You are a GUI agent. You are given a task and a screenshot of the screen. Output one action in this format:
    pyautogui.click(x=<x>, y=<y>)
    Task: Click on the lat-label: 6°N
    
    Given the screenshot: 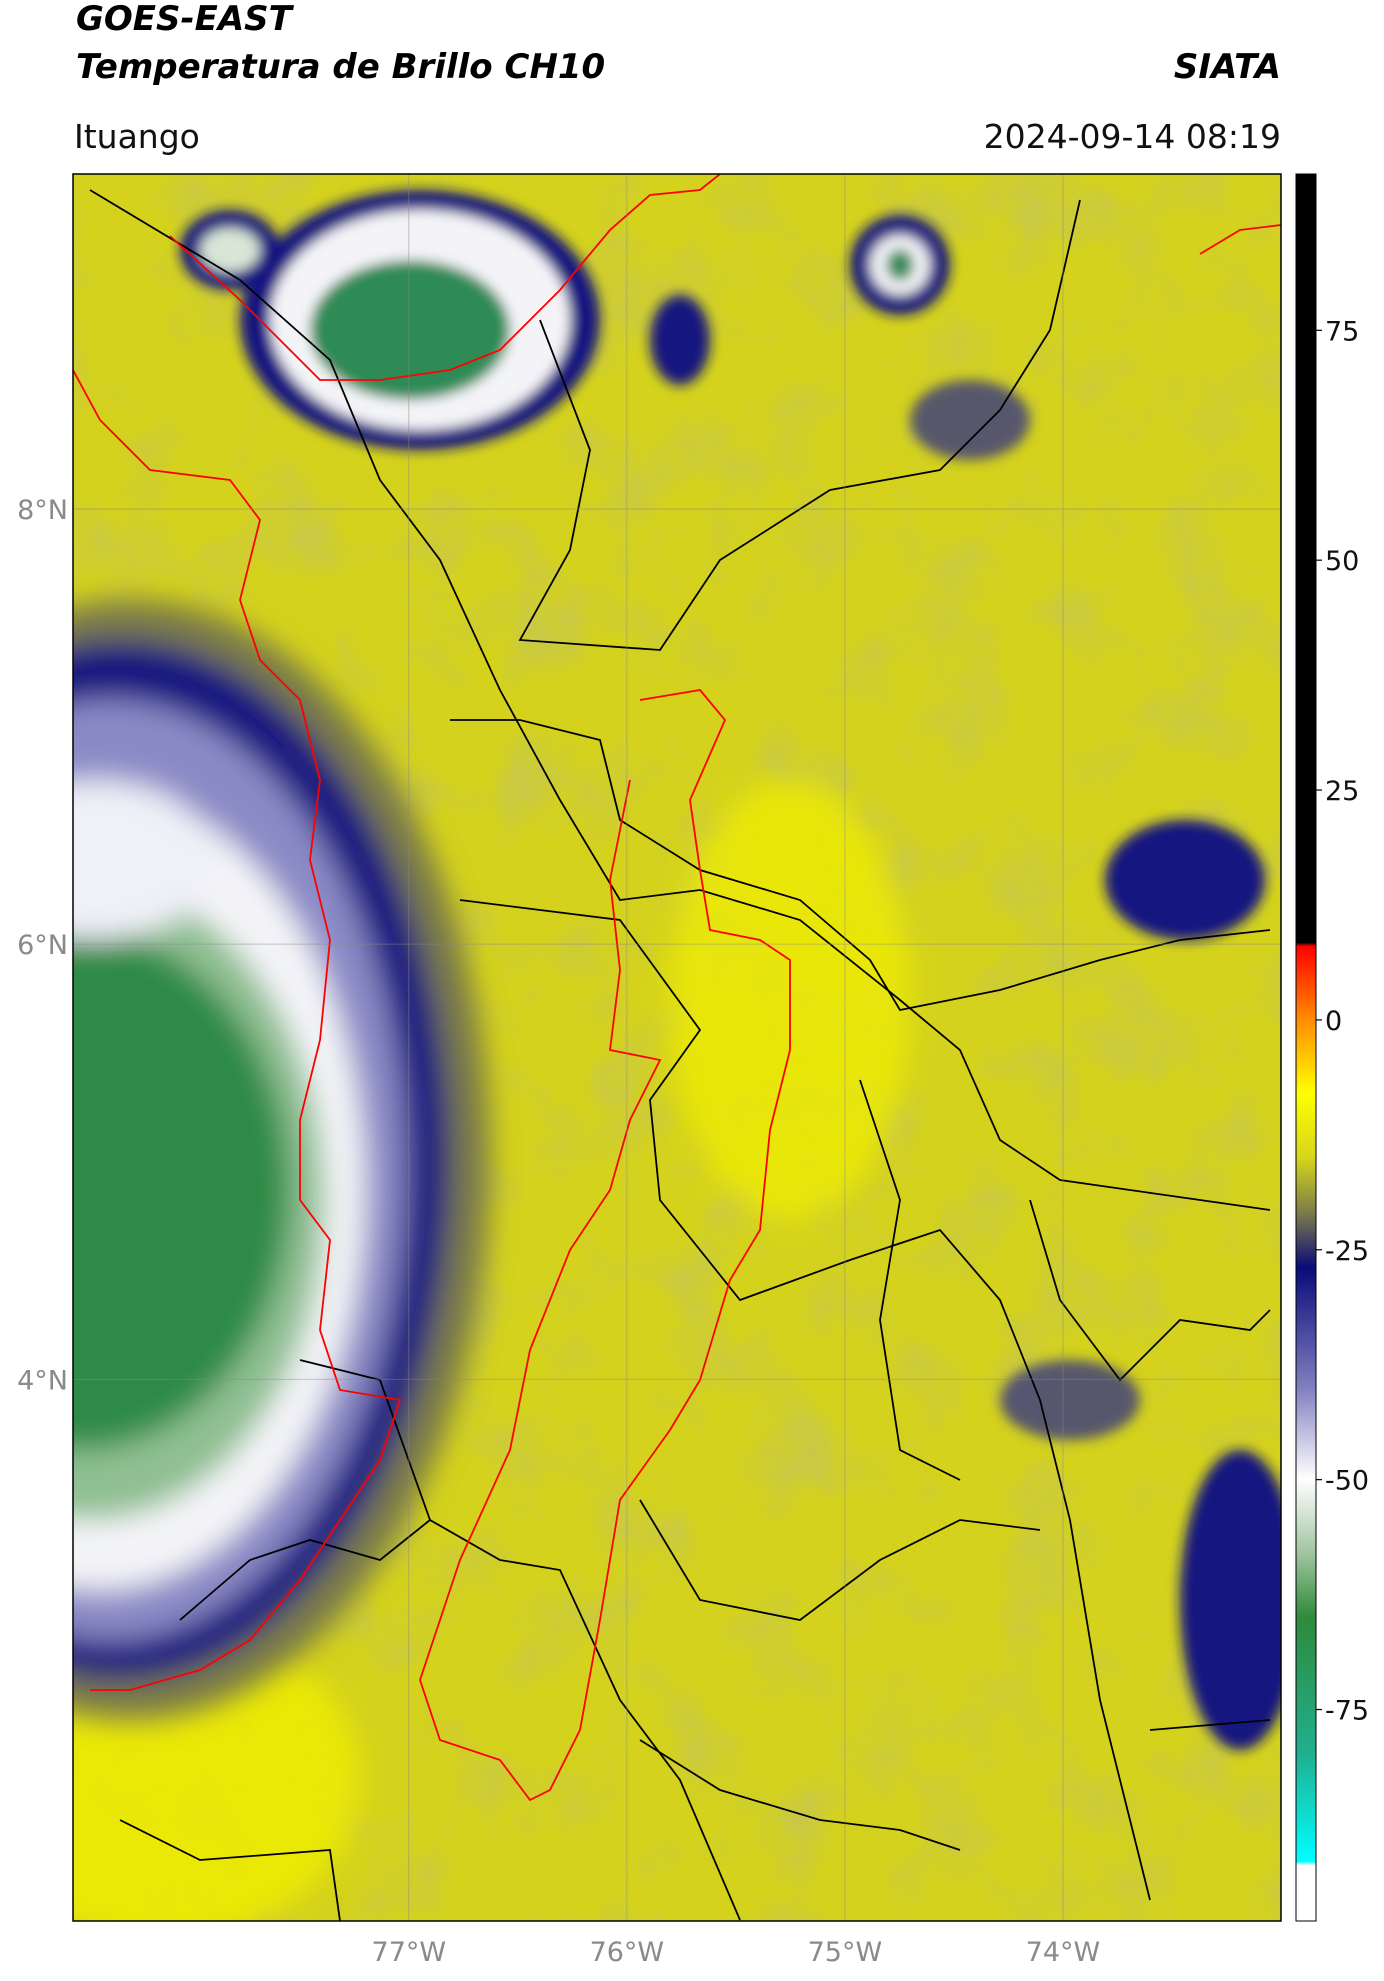 What is the action you would take?
    pyautogui.click(x=42, y=945)
    